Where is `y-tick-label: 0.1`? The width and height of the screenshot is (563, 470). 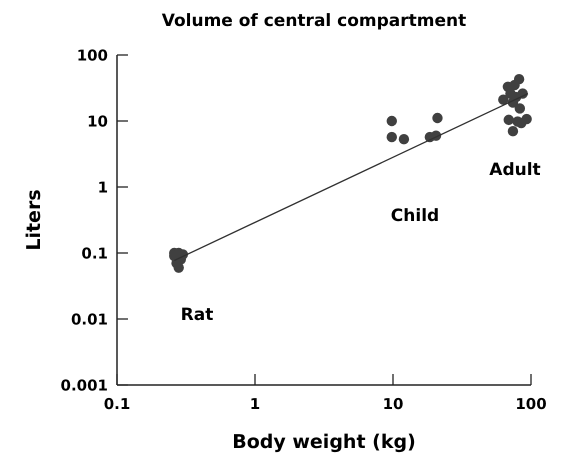 y-tick-label: 0.1 is located at coordinates (94, 253).